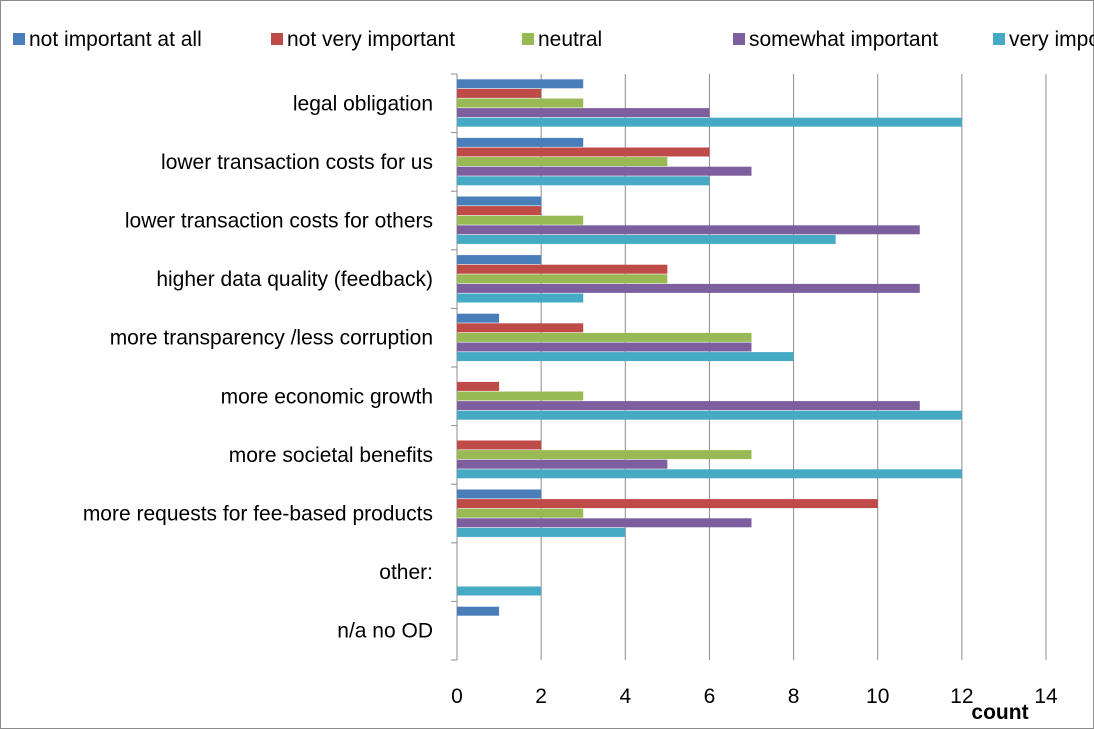  Describe the element at coordinates (297, 162) in the screenshot. I see `category-label-2: lower transaction costs for us` at that location.